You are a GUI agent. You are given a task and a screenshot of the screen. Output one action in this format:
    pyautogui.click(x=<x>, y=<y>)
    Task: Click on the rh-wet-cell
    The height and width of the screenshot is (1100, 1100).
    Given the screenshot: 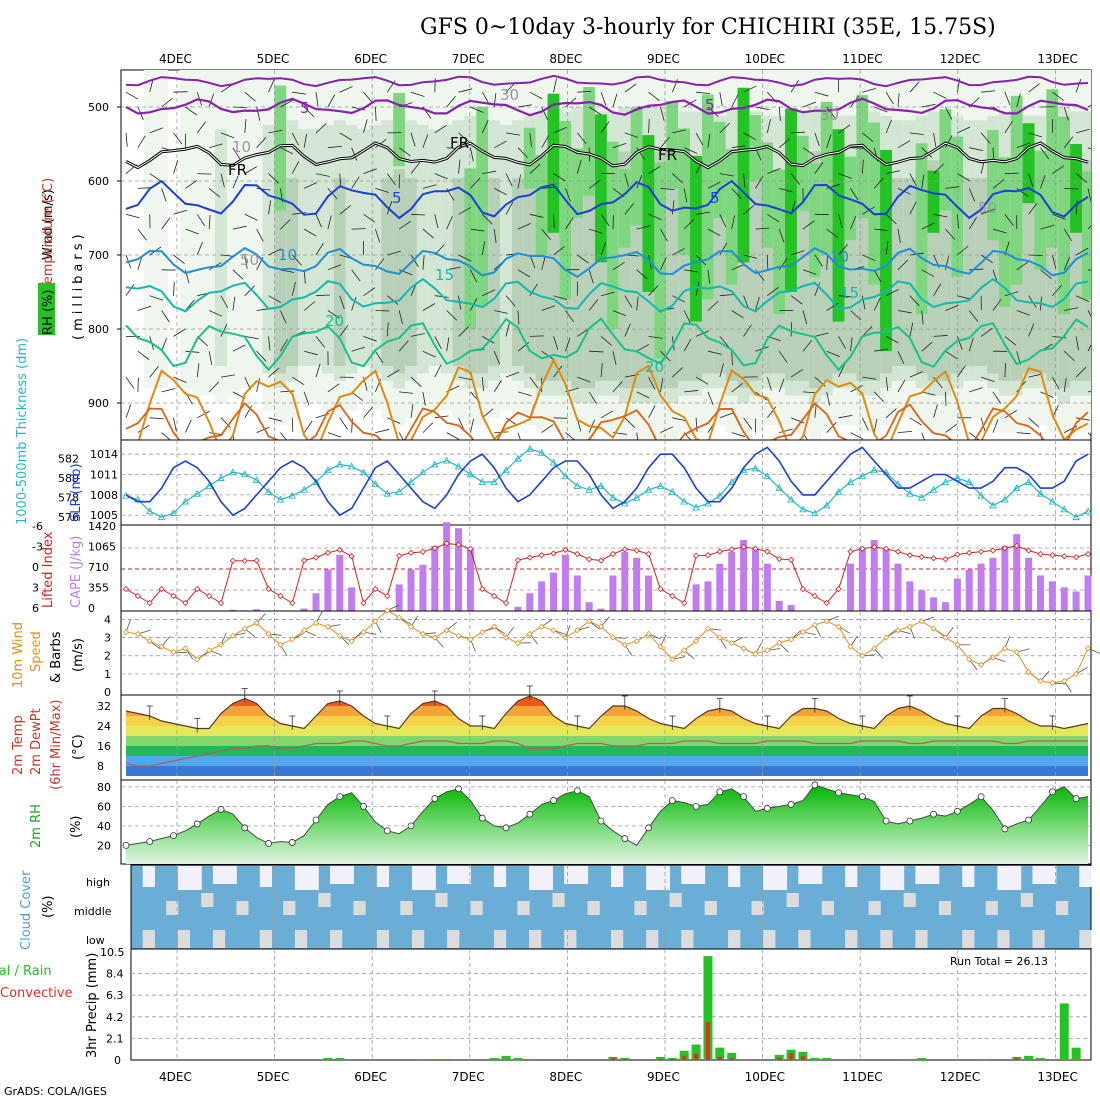 What is the action you would take?
    pyautogui.click(x=767, y=195)
    